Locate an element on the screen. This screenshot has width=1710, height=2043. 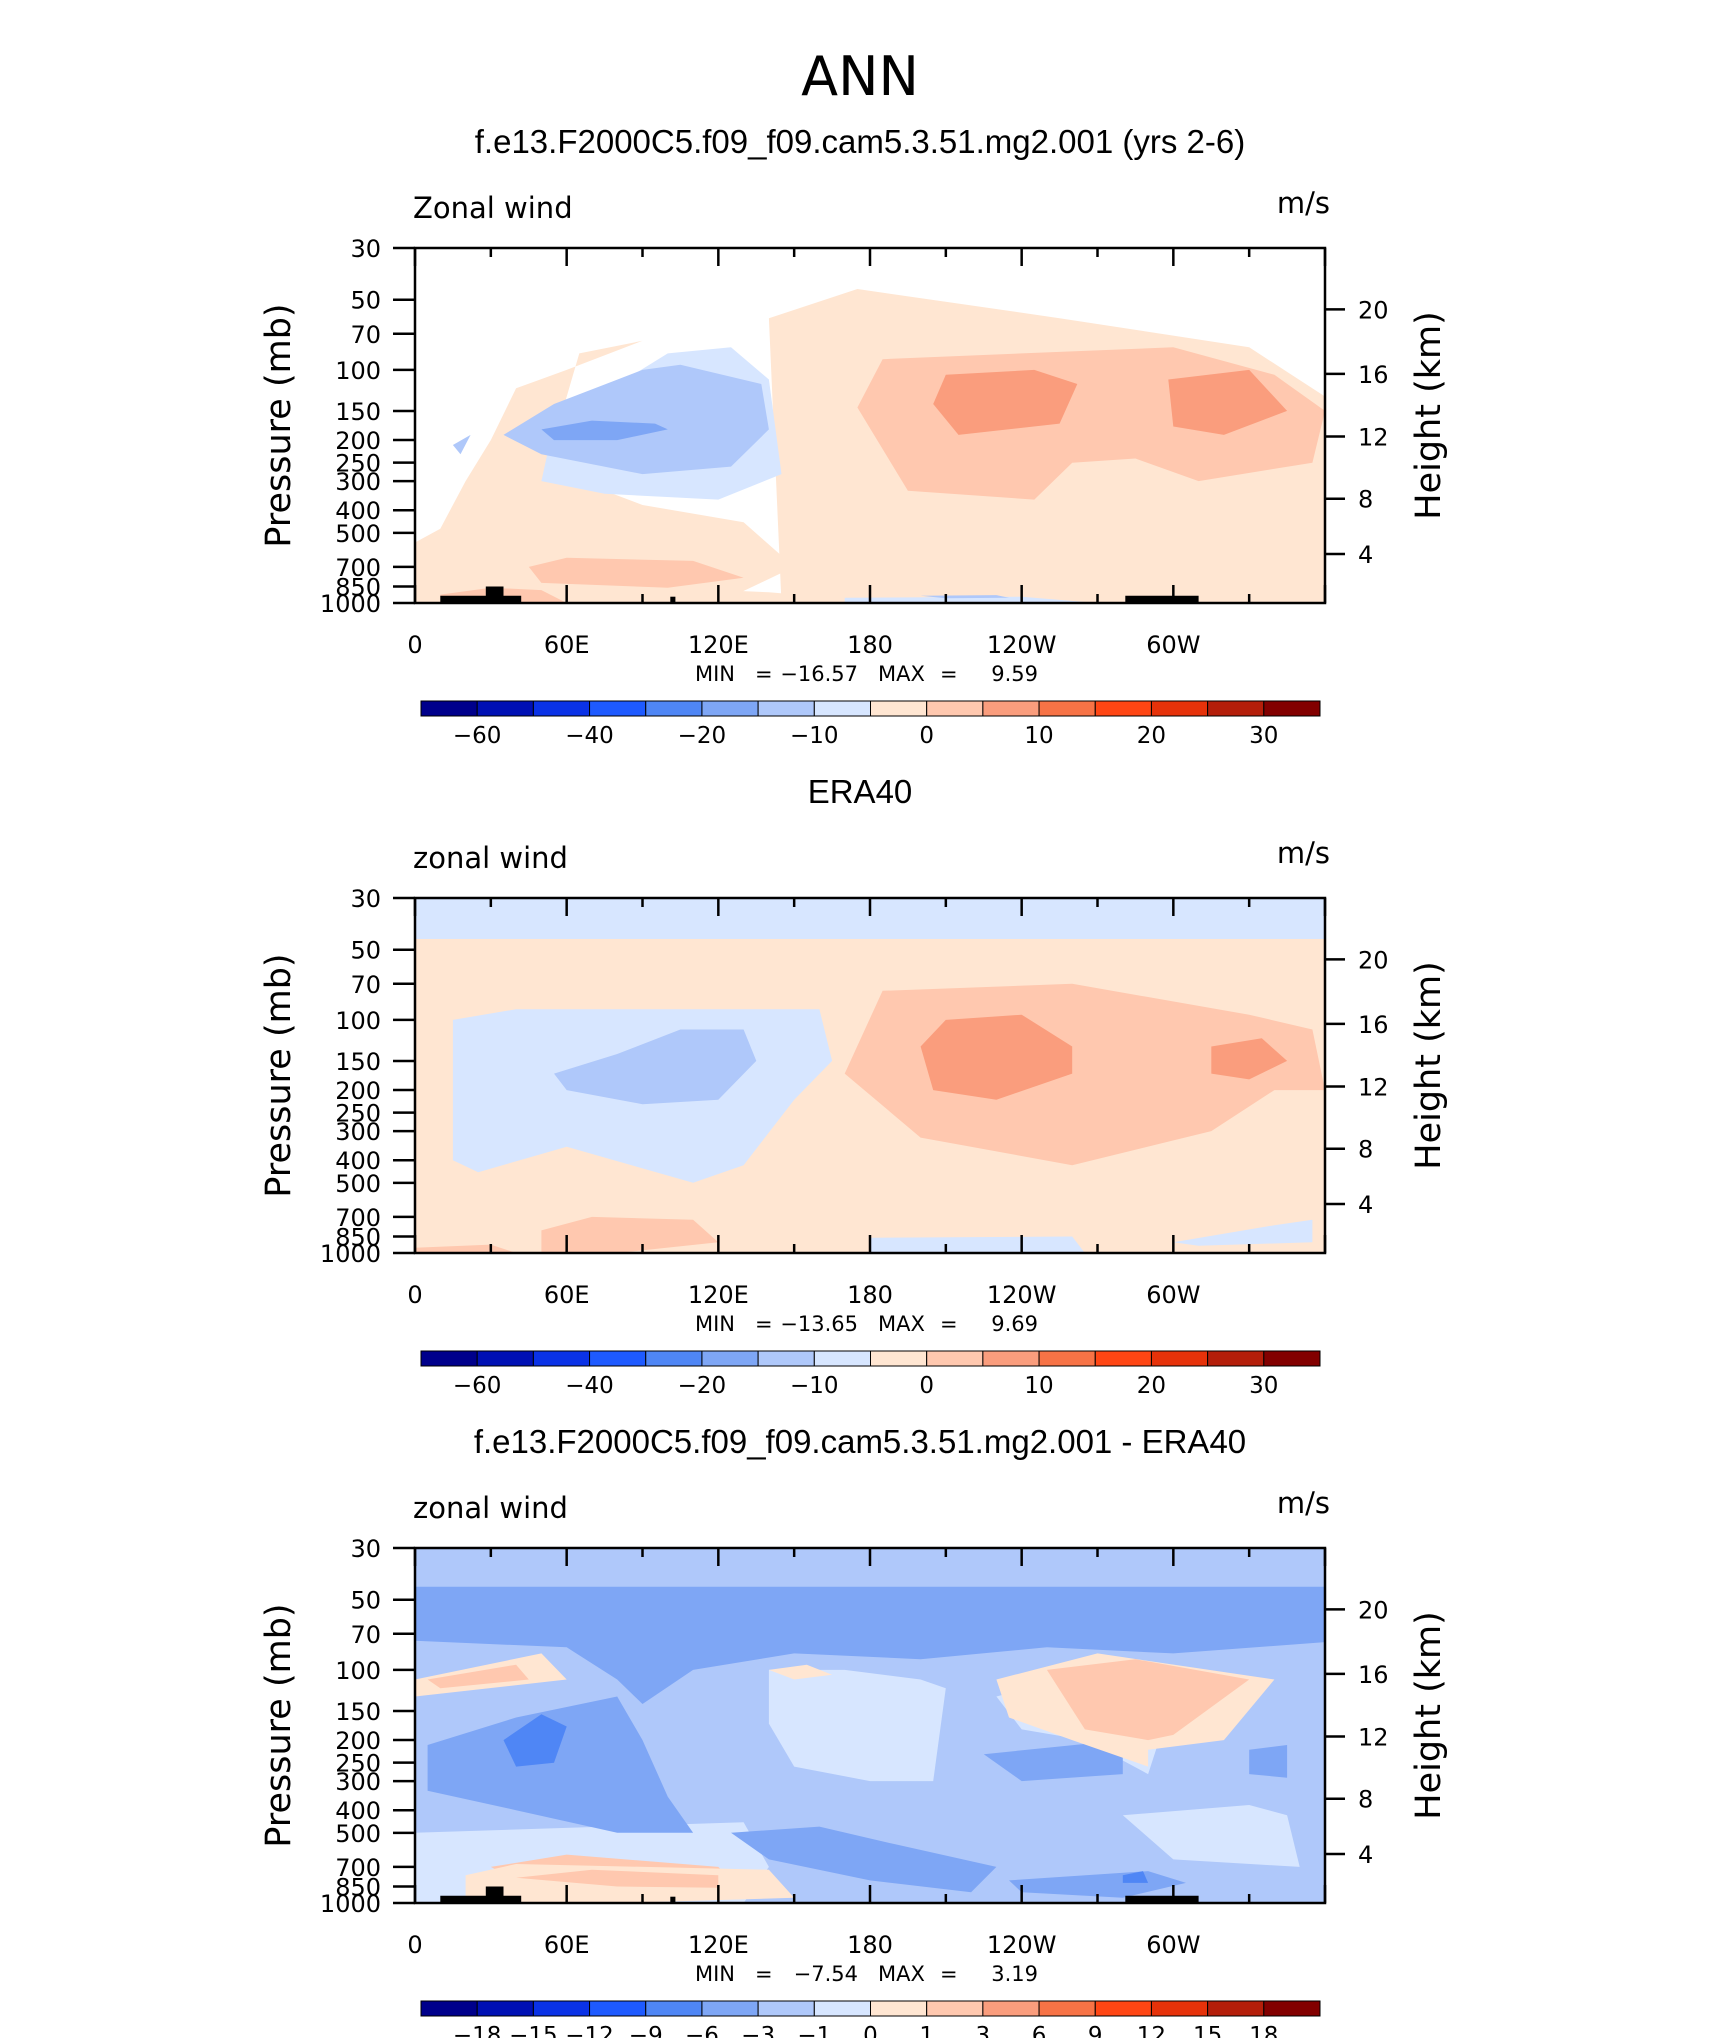
colorbar-label: 12 is located at coordinates (1151, 2030).